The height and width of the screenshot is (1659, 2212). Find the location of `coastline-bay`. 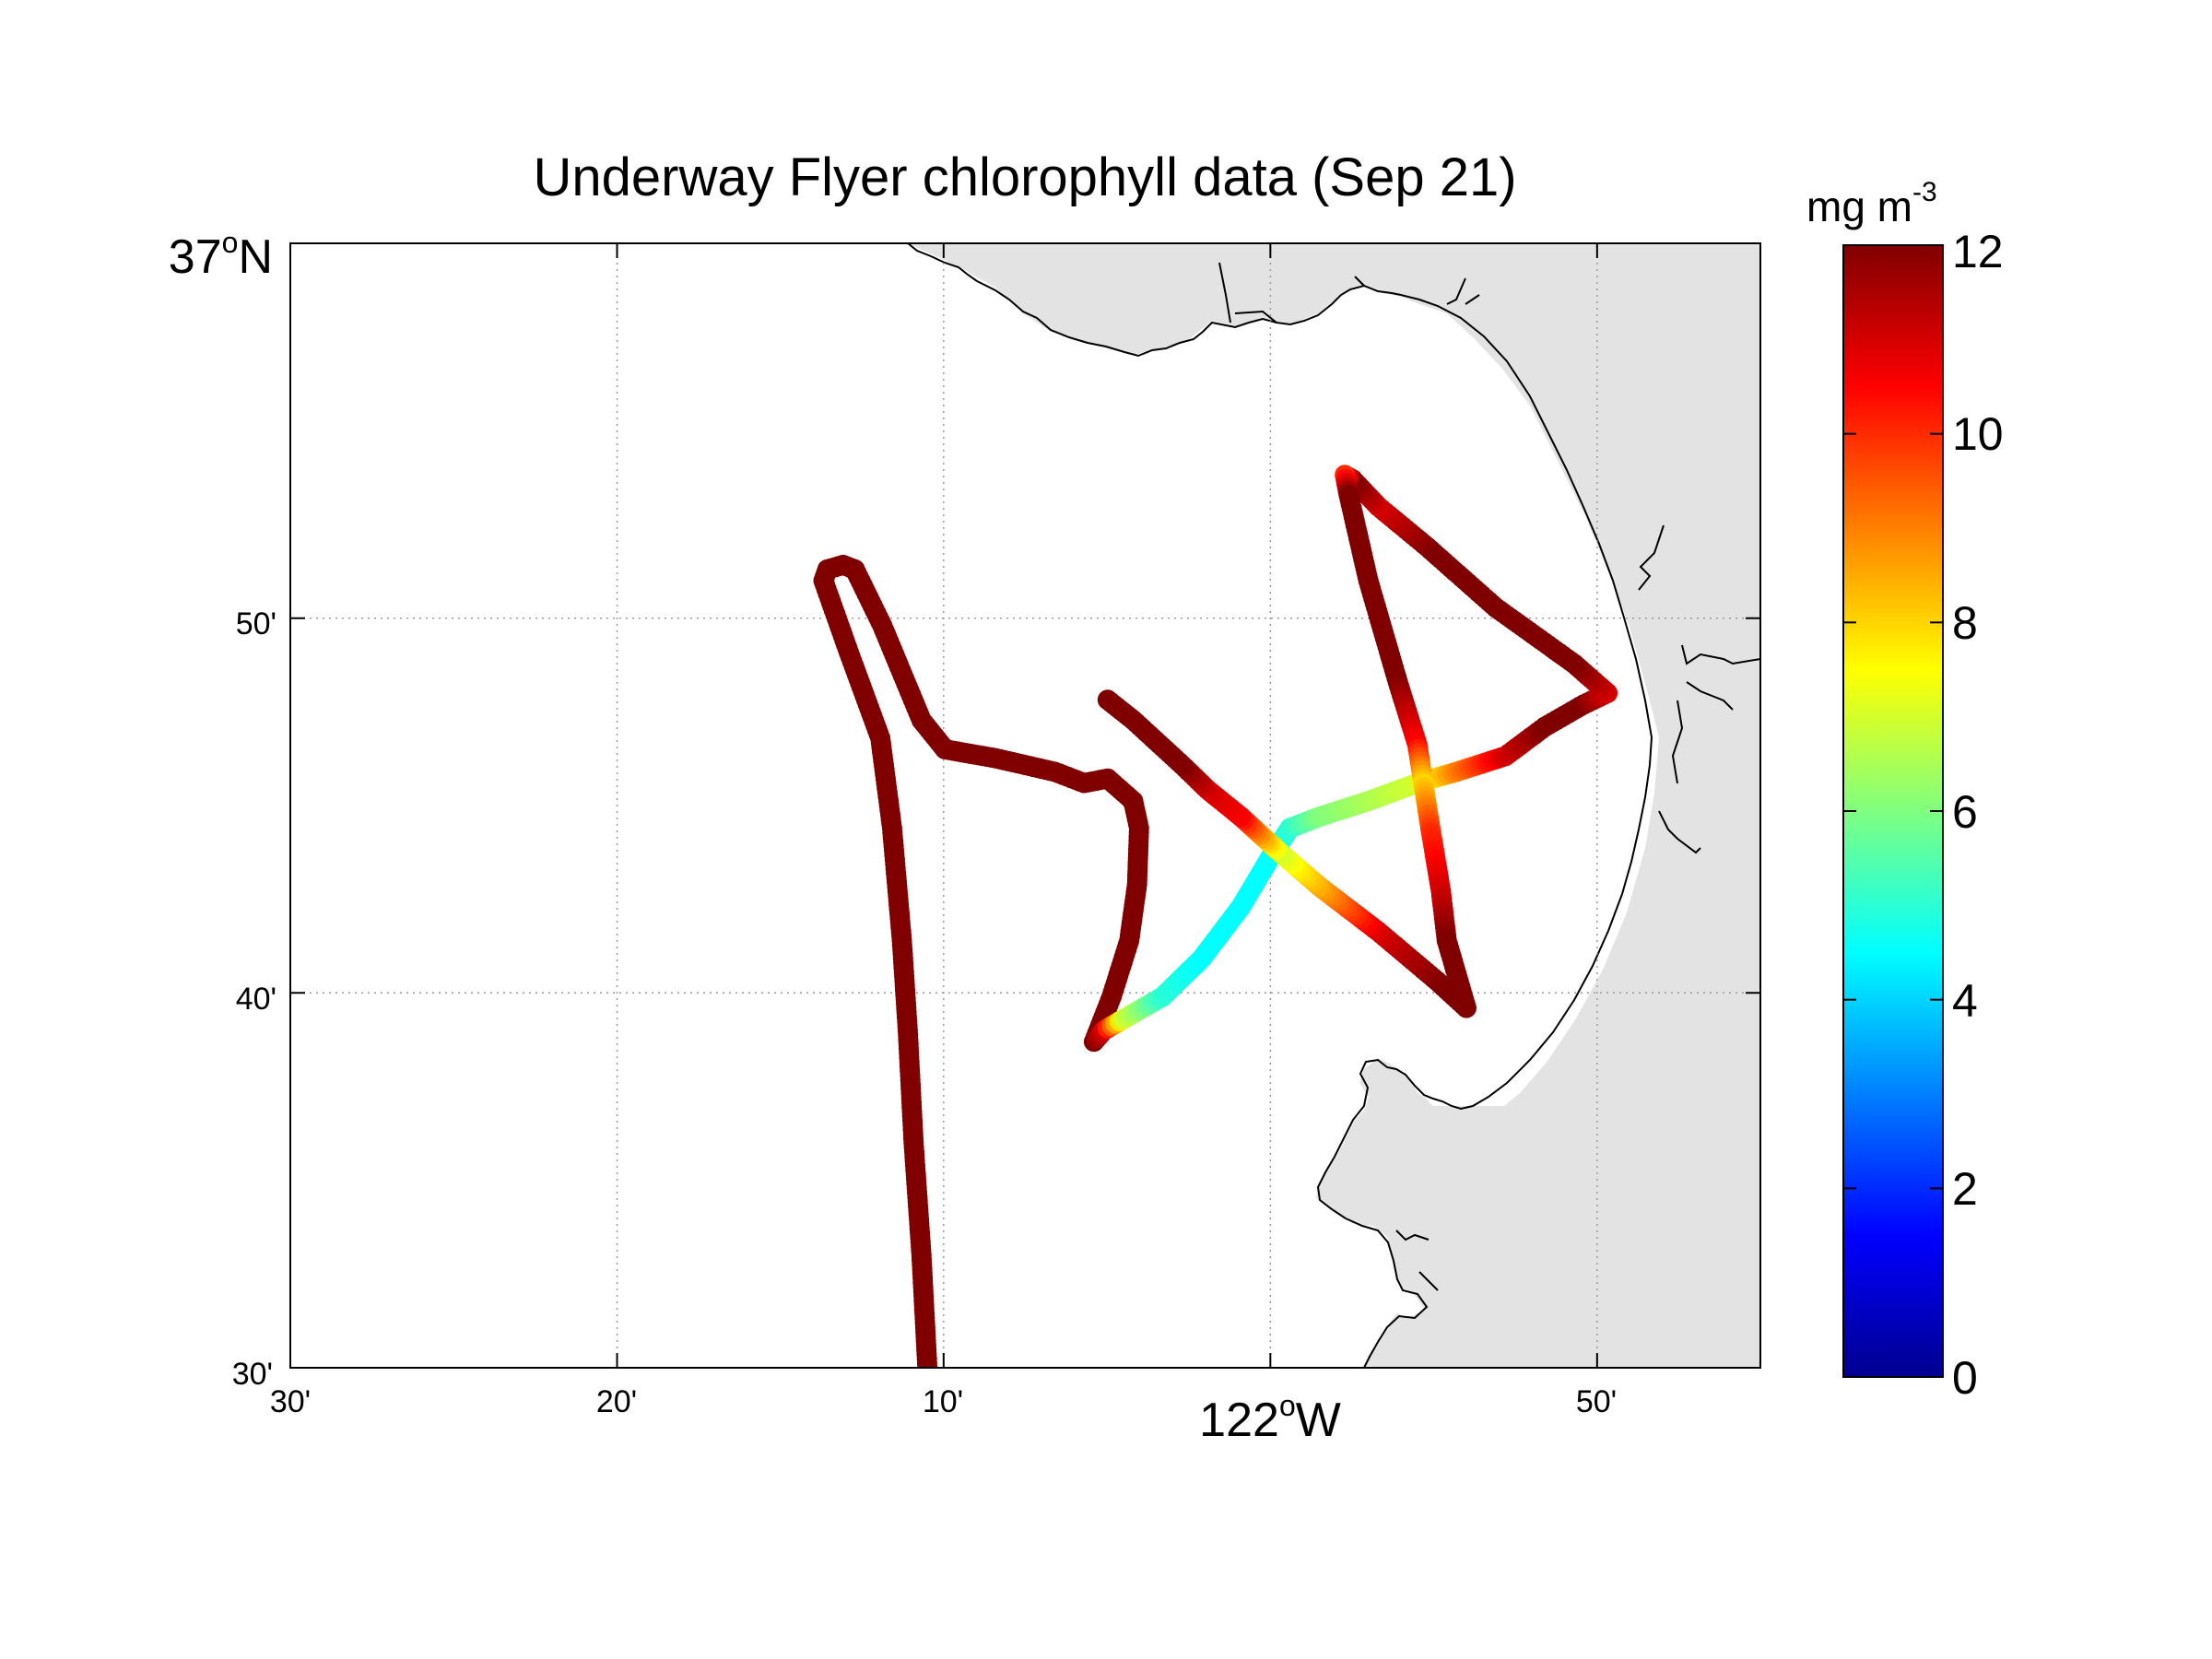

coastline-bay is located at coordinates (1484, 831).